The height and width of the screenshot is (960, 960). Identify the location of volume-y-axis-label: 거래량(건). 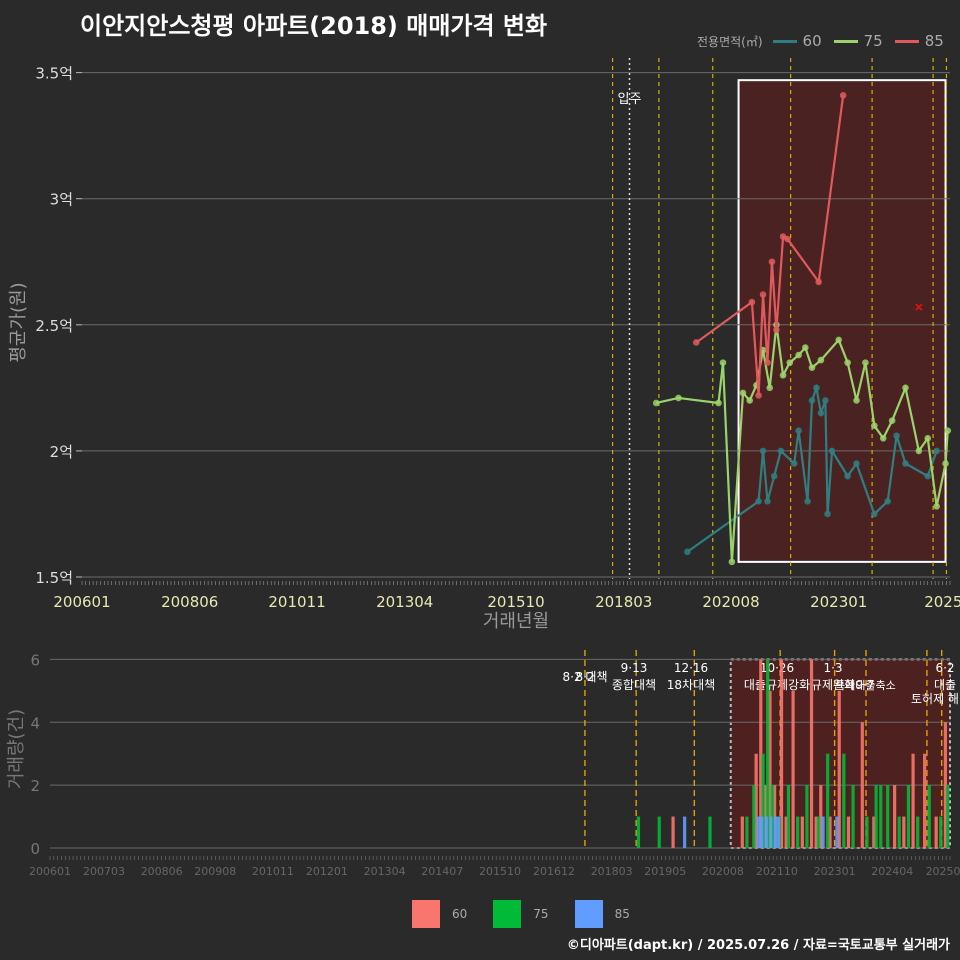
(16, 749).